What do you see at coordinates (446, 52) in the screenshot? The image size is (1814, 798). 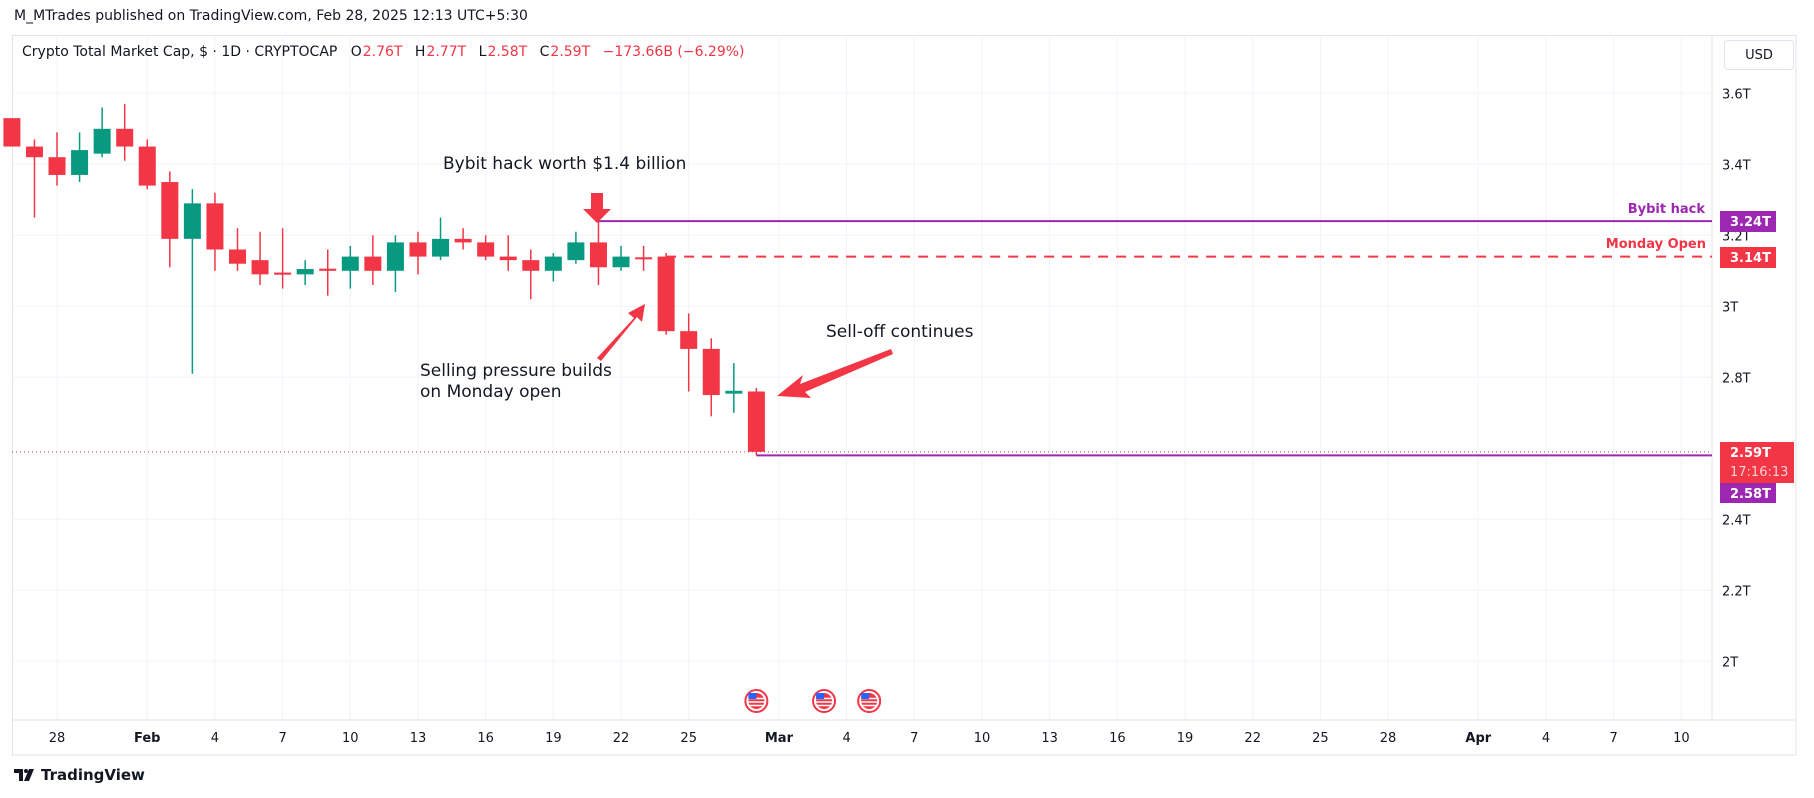 I see `high-value: 2.77T` at bounding box center [446, 52].